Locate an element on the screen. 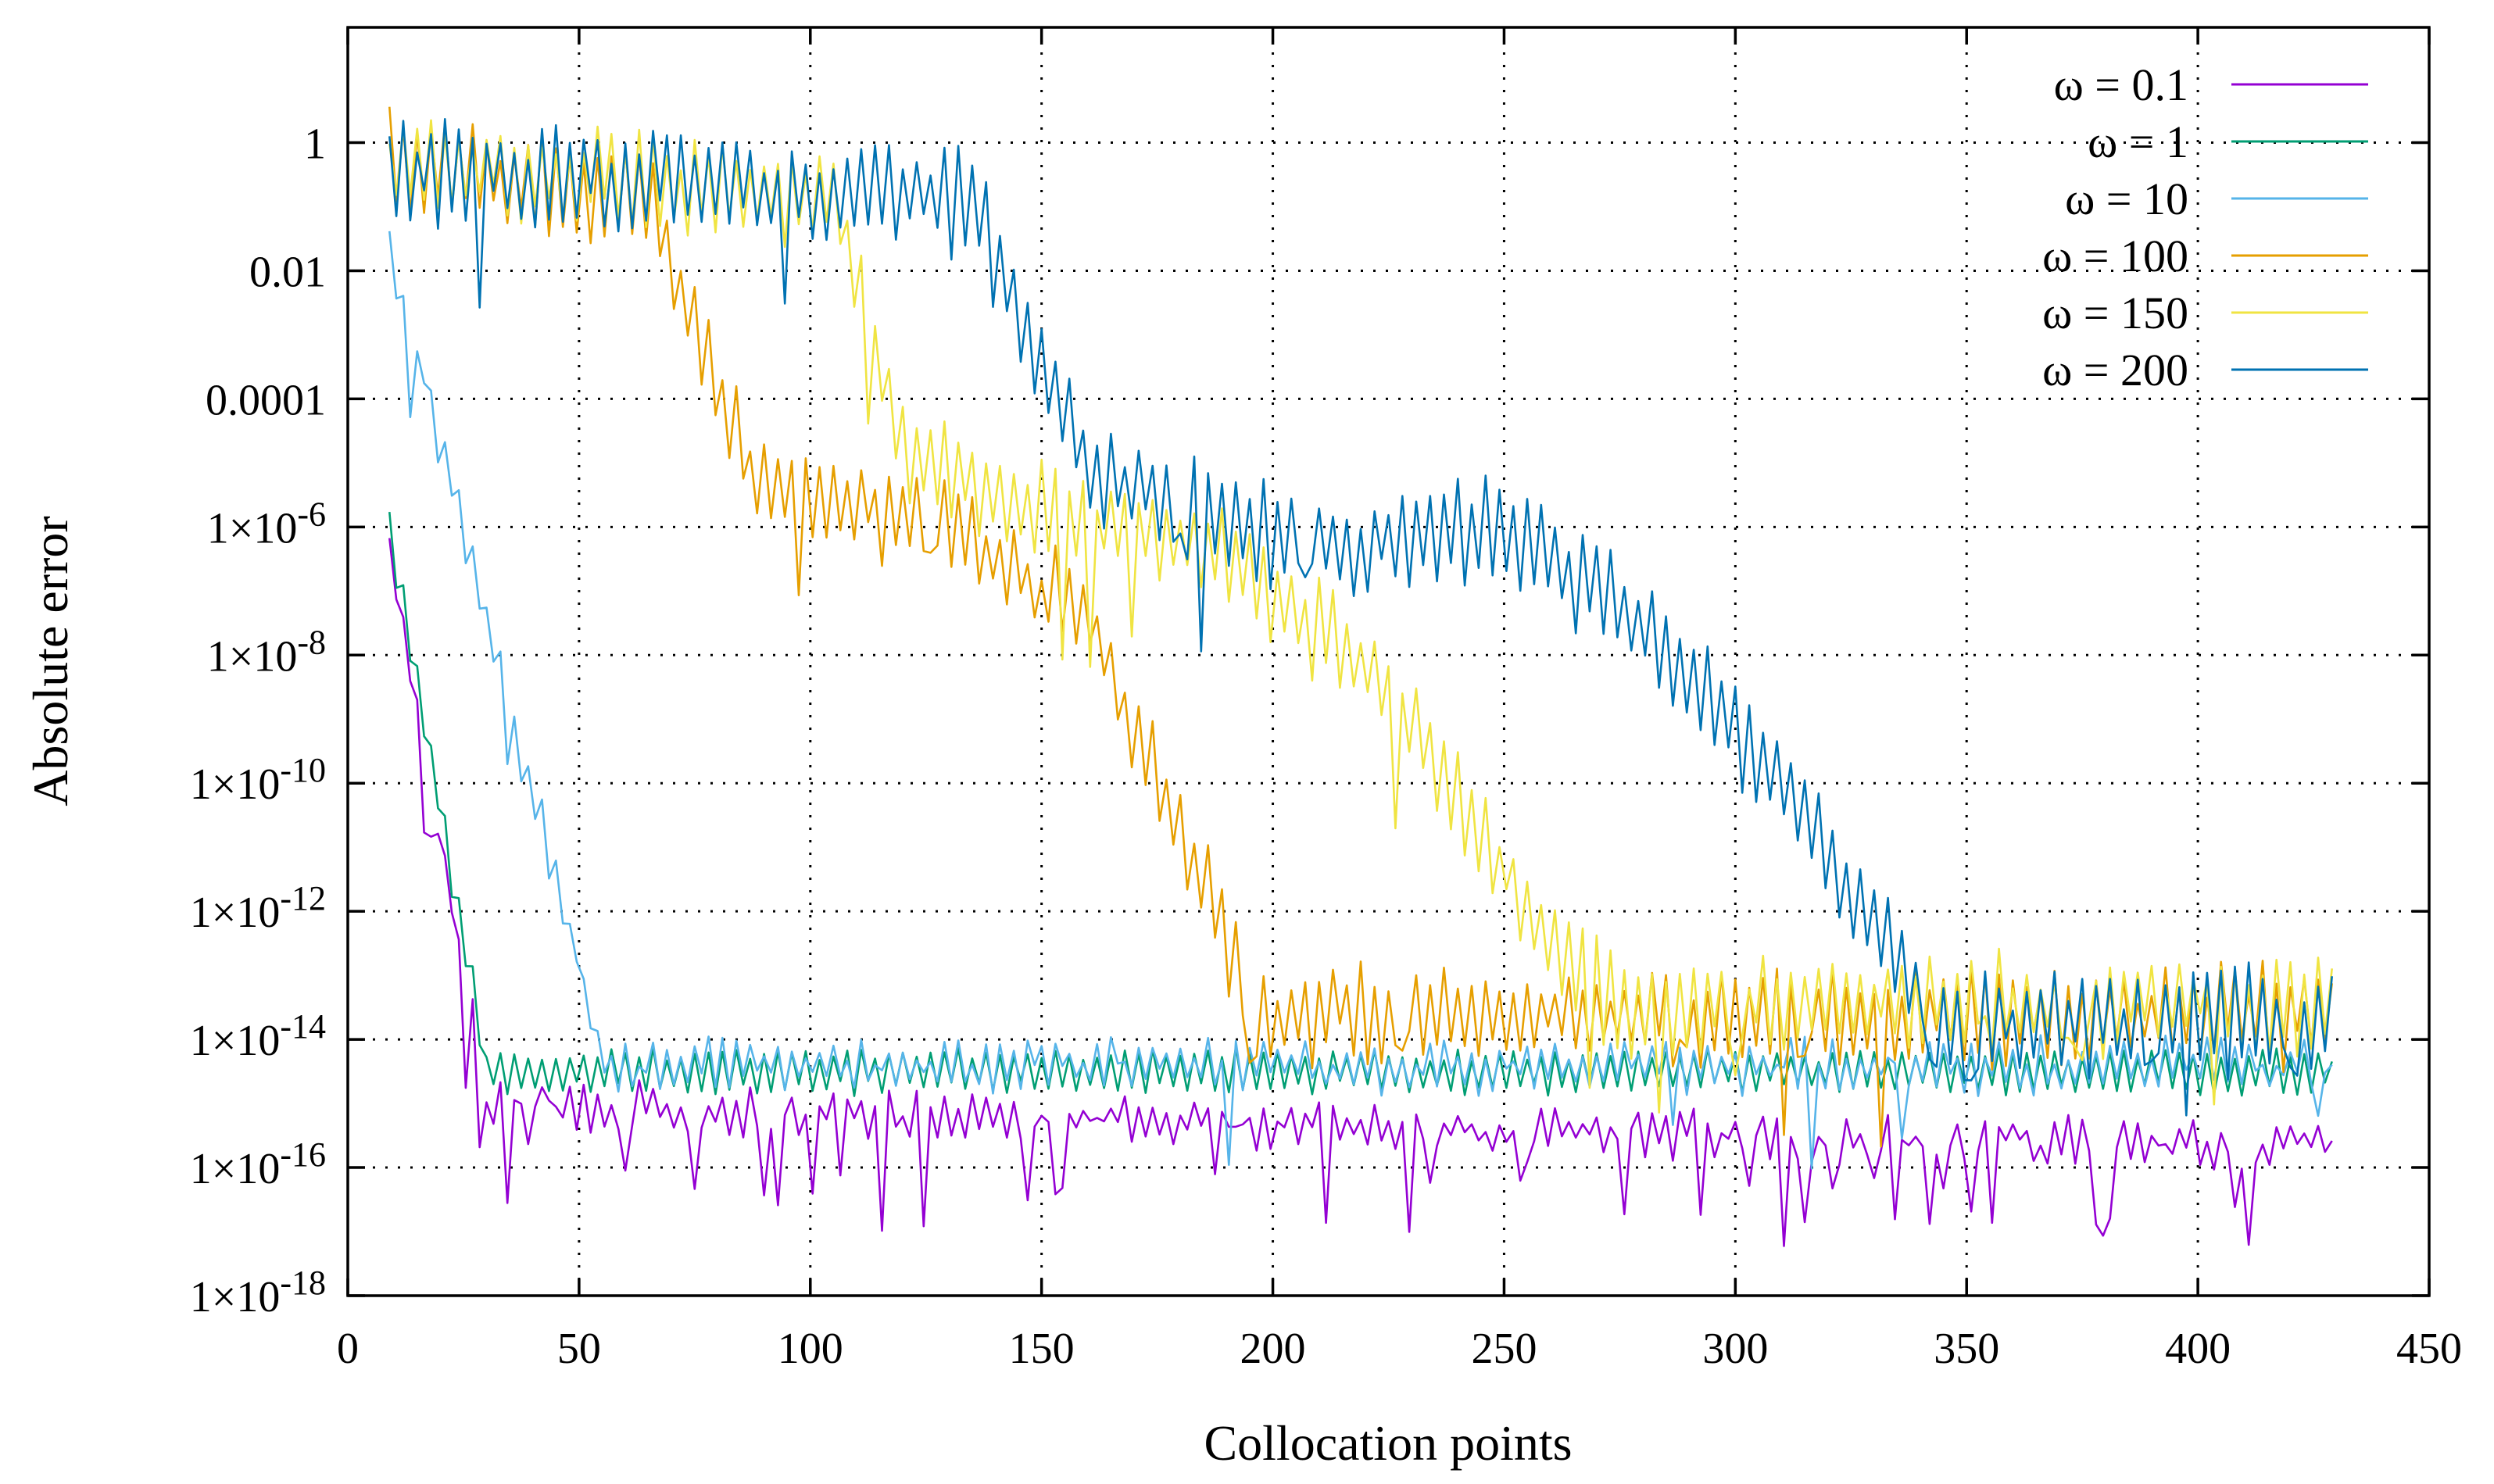 The image size is (2494, 1484). x-tick-label: 450 is located at coordinates (2429, 1349).